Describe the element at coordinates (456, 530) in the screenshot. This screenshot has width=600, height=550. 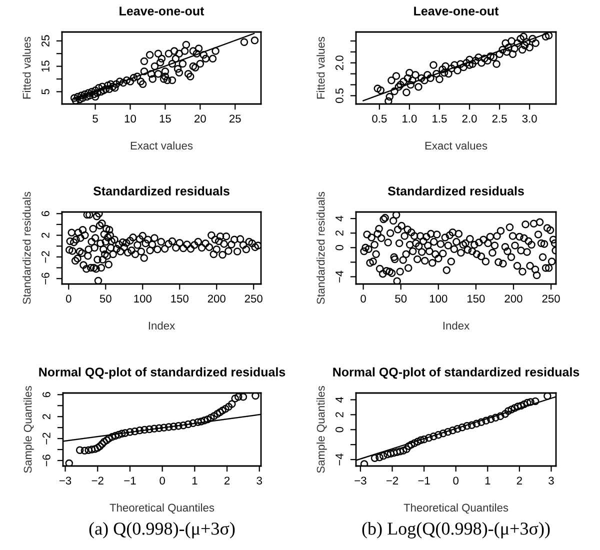
I see `text: (b) Log(Q(0.998)-(μ+3σ))` at that location.